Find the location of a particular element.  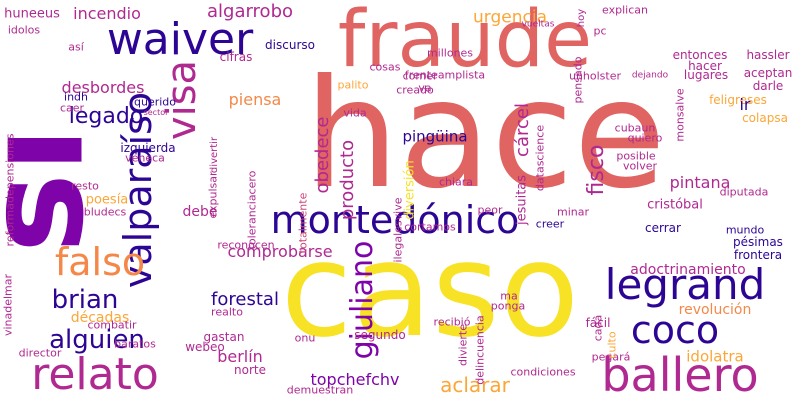

word: cristóbal is located at coordinates (675, 205).